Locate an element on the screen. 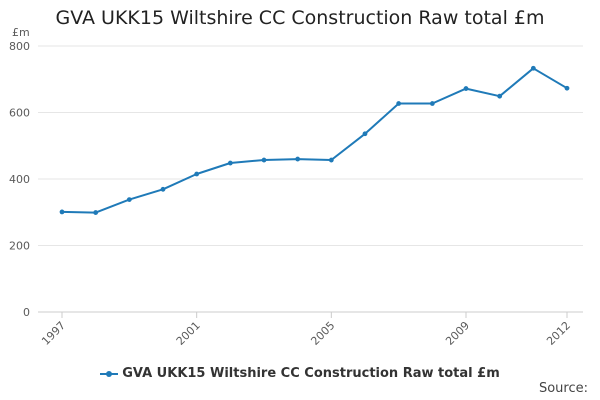  x-tick-label: 2009 is located at coordinates (457, 333).